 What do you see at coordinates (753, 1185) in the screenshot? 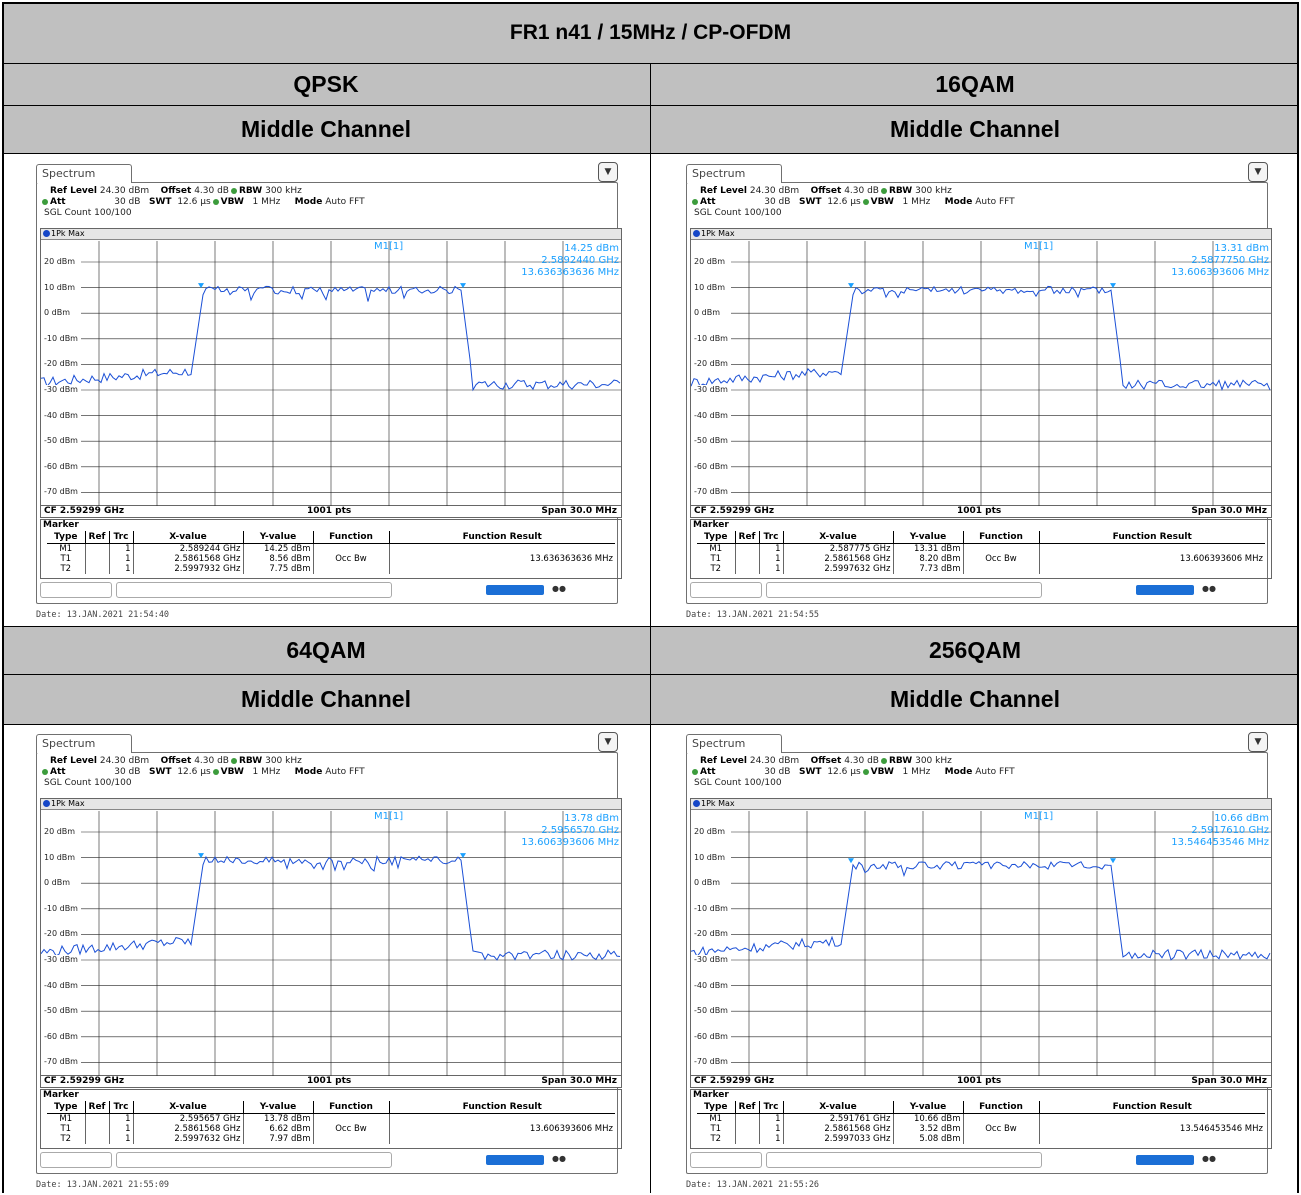
I see `timestamp: Date: 13.JAN.2021 21:55:26` at bounding box center [753, 1185].